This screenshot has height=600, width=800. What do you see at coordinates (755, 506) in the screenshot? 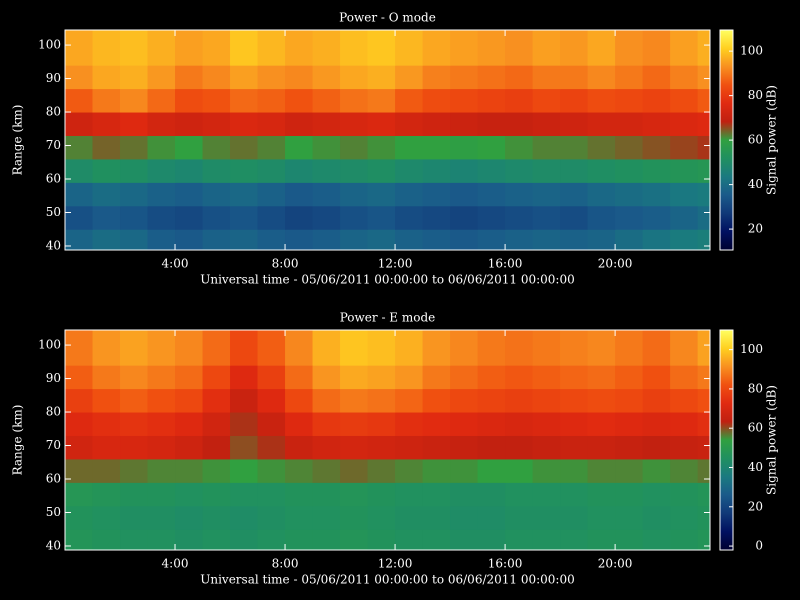
I see `colorbar-tick-label: 20` at bounding box center [755, 506].